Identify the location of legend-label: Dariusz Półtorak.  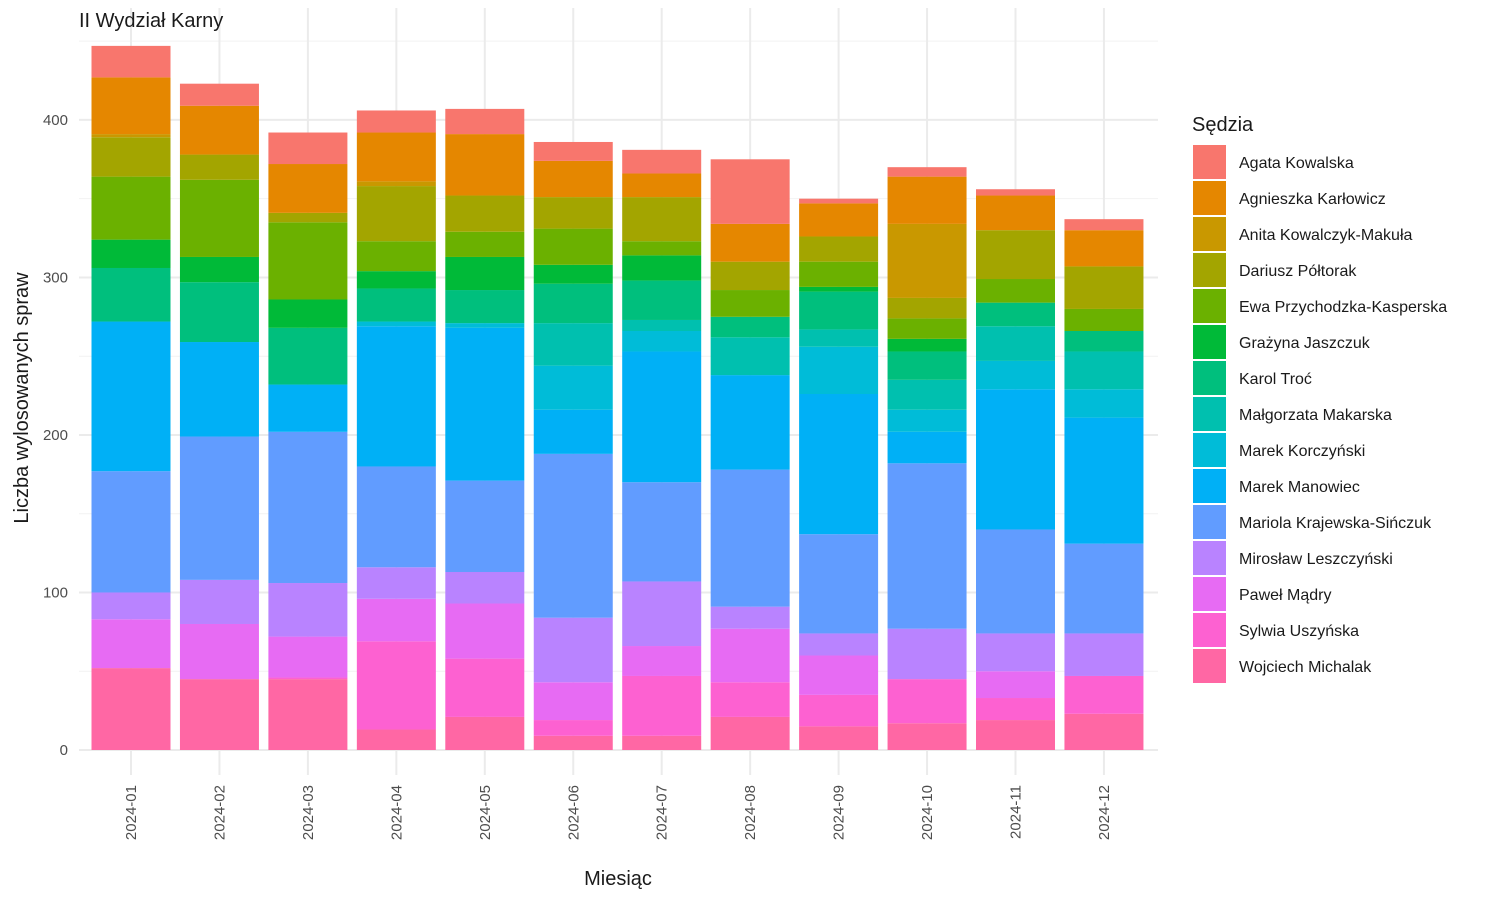
(1298, 271).